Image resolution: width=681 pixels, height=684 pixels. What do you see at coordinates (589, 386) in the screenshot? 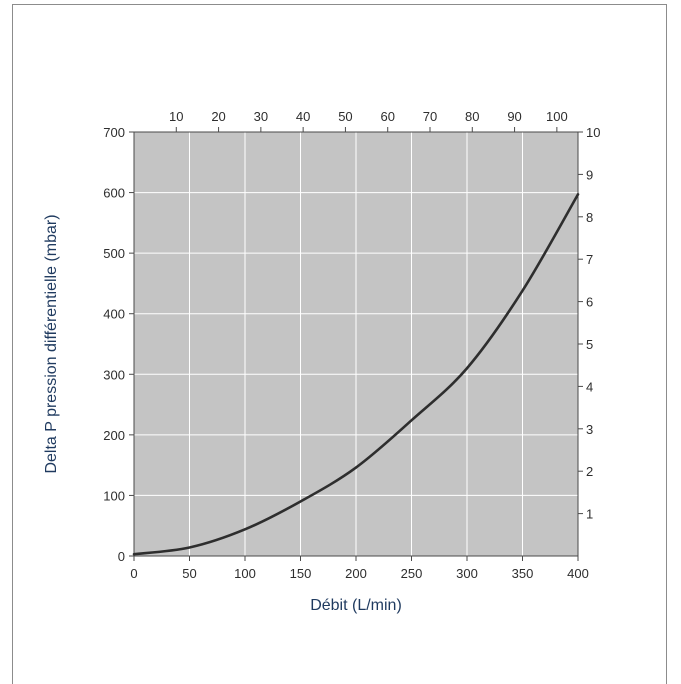
I see `right-tick-label: 4` at bounding box center [589, 386].